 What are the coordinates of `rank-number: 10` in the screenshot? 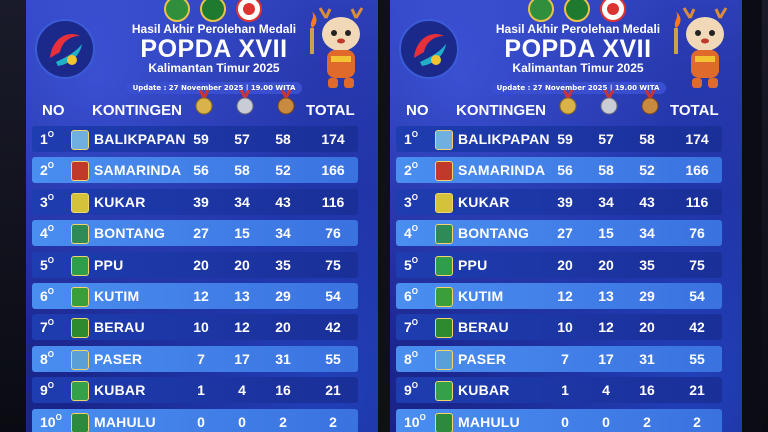 It's located at (48, 421).